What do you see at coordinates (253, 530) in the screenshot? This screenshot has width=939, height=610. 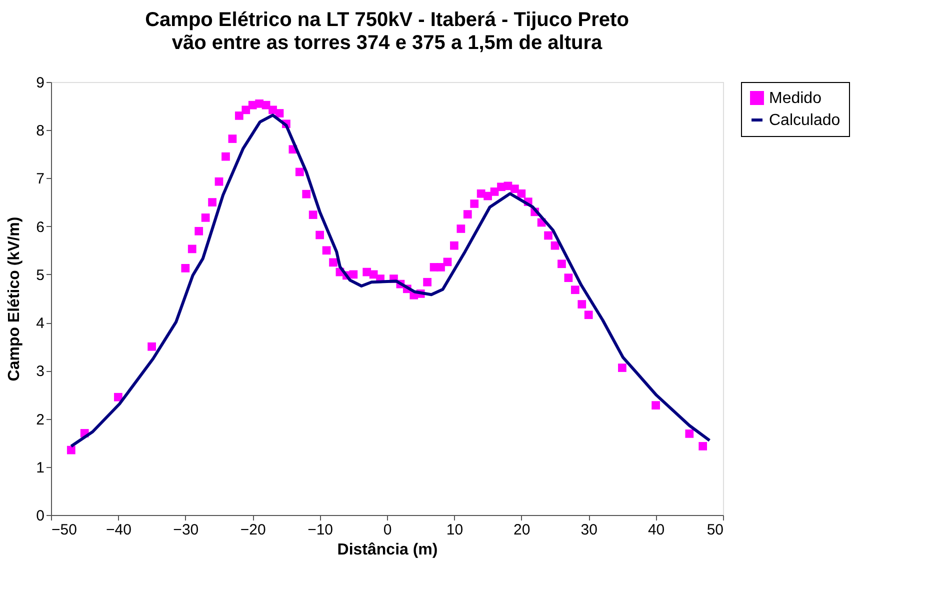 I see `x-tick-label: −20` at bounding box center [253, 530].